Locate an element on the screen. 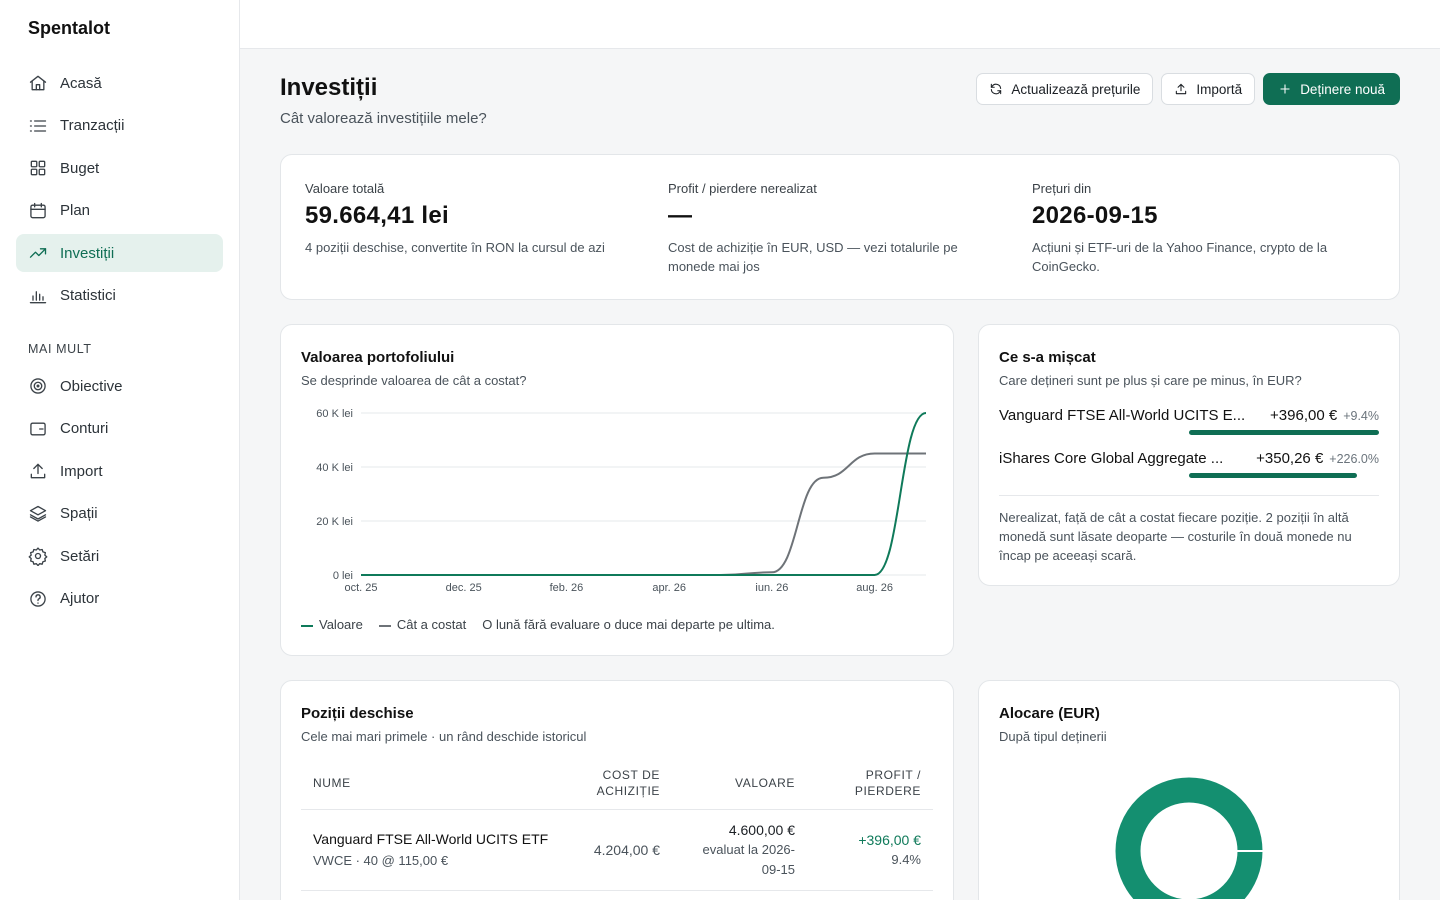  x-tick-label: dec. 25 is located at coordinates (464, 588).